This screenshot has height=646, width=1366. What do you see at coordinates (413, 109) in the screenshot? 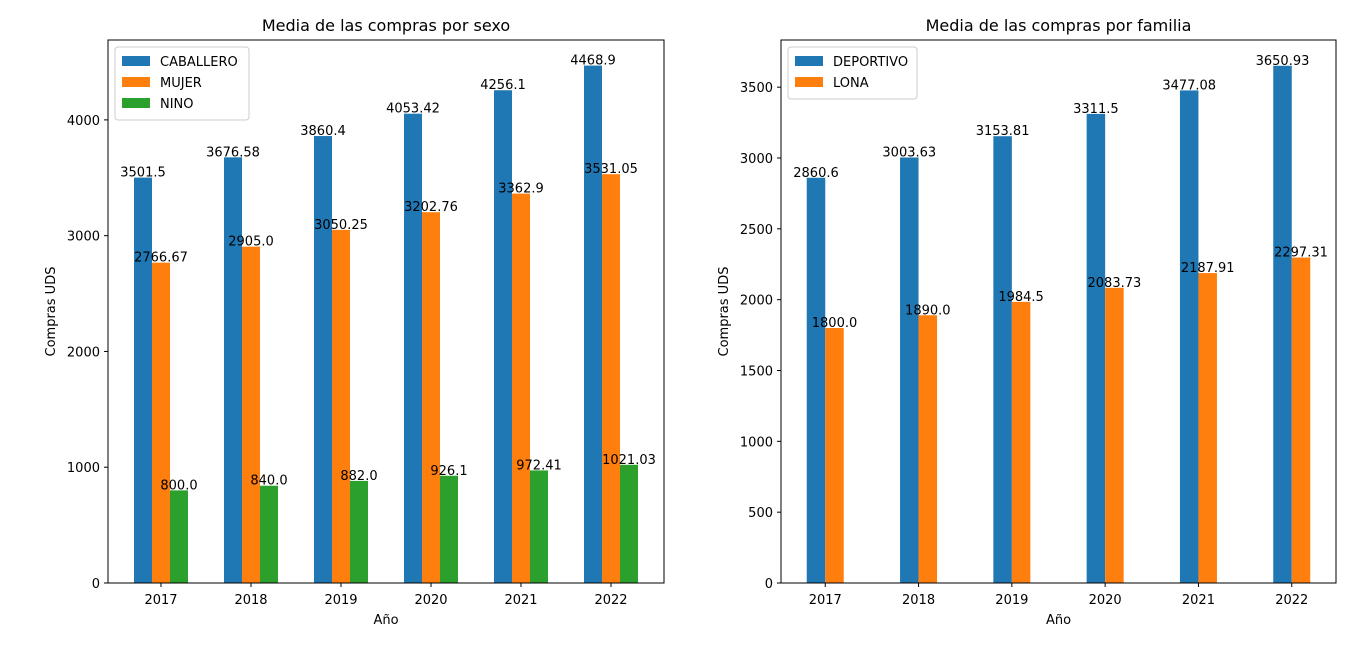
I see `data-label: 4053.42` at bounding box center [413, 109].